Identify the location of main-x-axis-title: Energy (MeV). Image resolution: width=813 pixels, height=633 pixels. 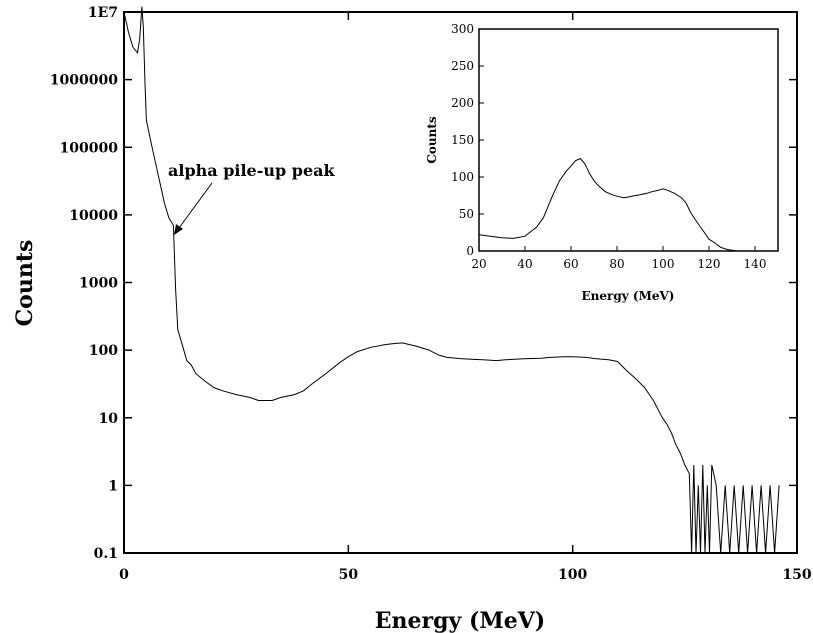
(460, 620).